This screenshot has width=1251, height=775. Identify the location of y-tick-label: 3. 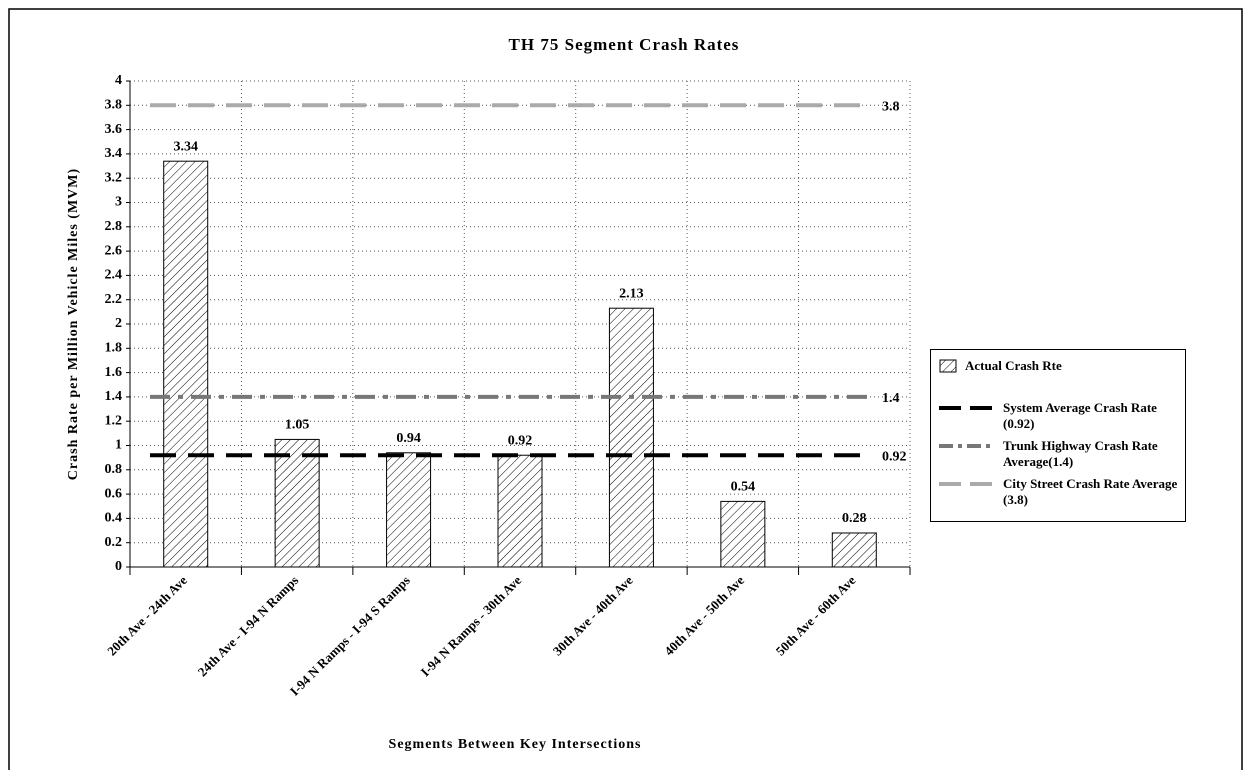
(118, 202).